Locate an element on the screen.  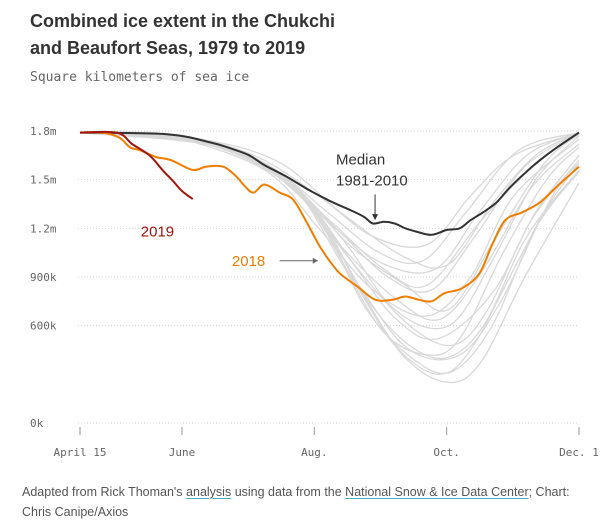
chart-title-line-2: and Beaufort Seas, 1979 to 2019 is located at coordinates (168, 48).